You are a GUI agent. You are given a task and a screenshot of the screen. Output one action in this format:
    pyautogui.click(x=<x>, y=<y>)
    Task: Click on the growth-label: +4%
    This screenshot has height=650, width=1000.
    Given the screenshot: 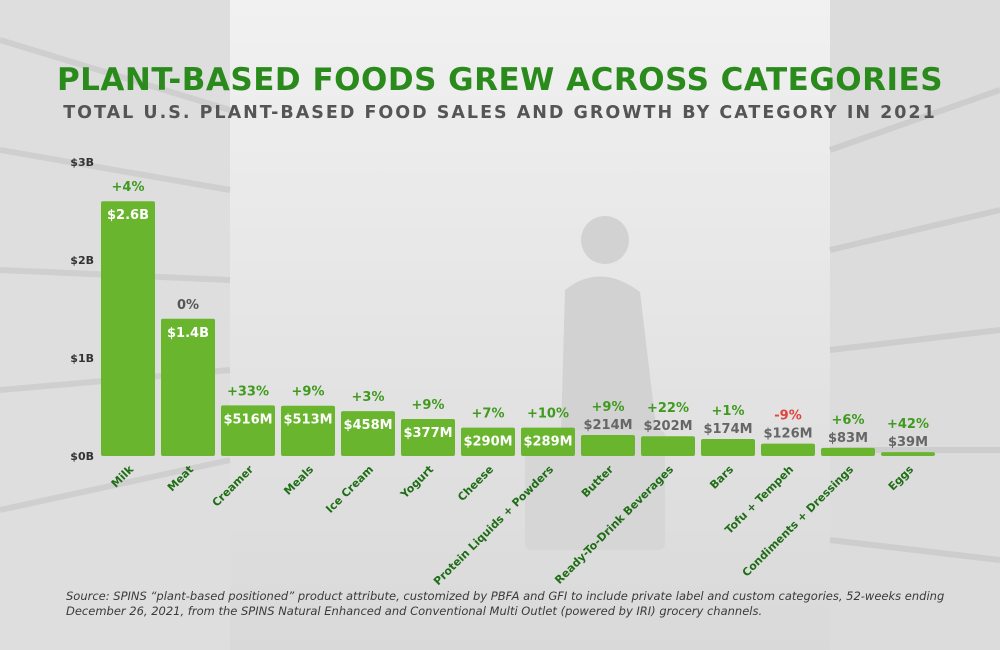 What is the action you would take?
    pyautogui.click(x=128, y=187)
    